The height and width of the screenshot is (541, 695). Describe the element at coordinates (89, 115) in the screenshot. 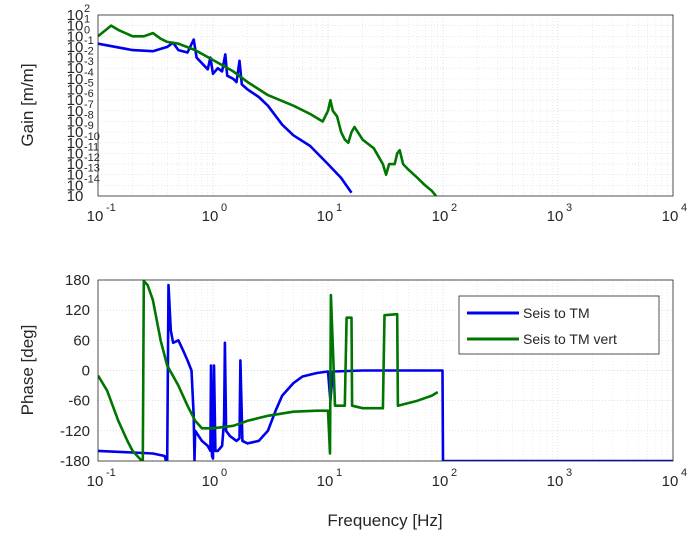

I see `y-tick-exponent: -8` at that location.